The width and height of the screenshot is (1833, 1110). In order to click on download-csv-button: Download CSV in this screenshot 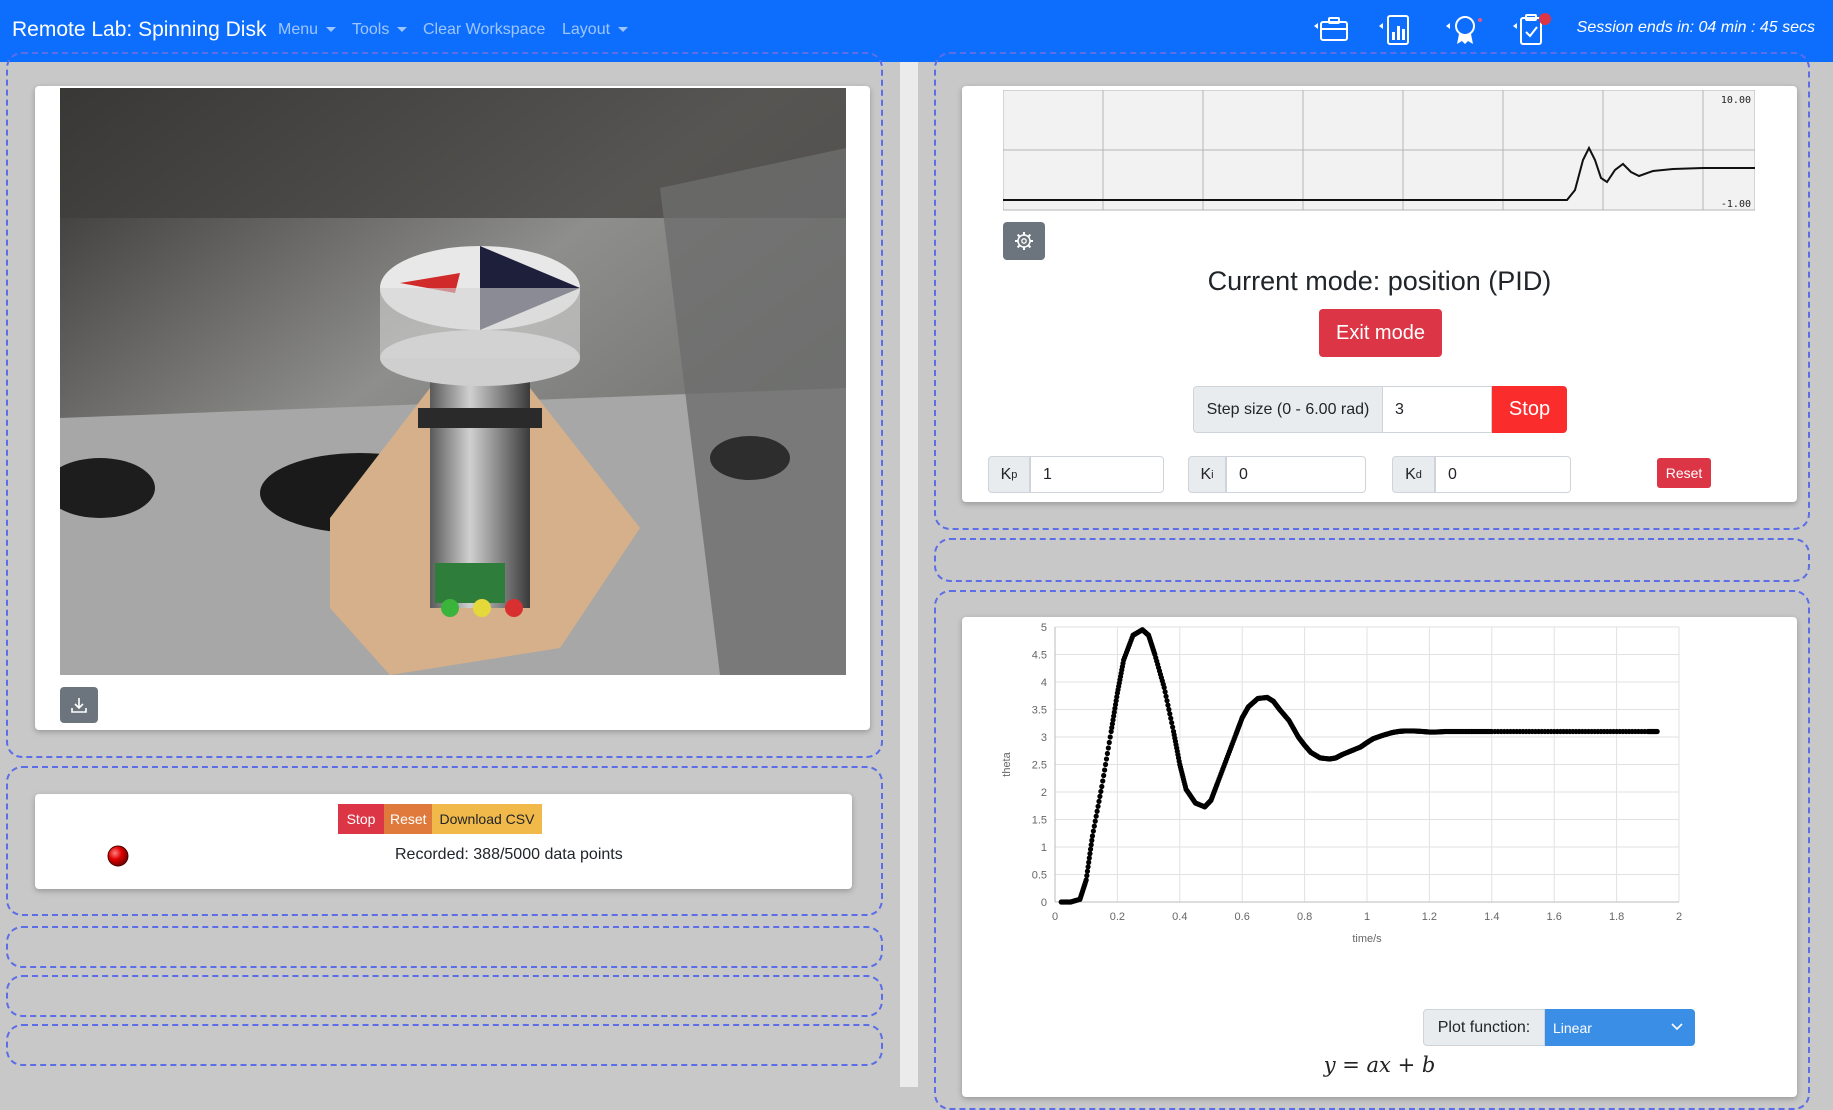, I will do `click(487, 819)`.